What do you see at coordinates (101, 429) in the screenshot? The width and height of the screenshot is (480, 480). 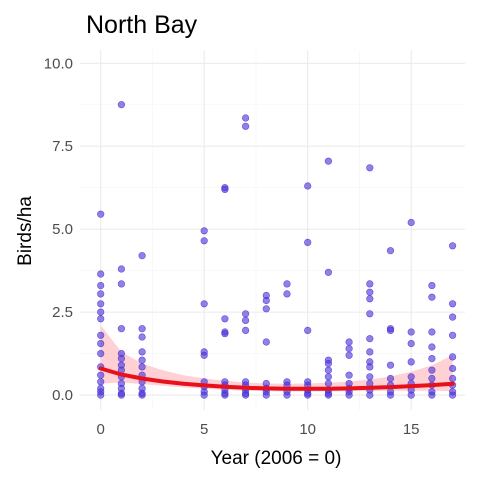 I see `x-tick-label: 0` at bounding box center [101, 429].